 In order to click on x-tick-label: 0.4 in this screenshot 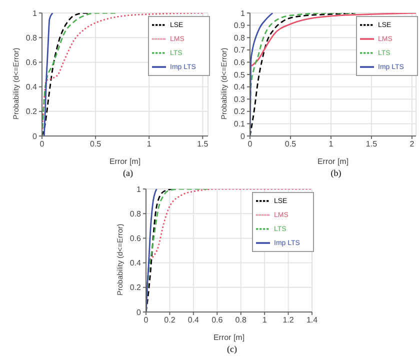, I will do `click(194, 320)`.